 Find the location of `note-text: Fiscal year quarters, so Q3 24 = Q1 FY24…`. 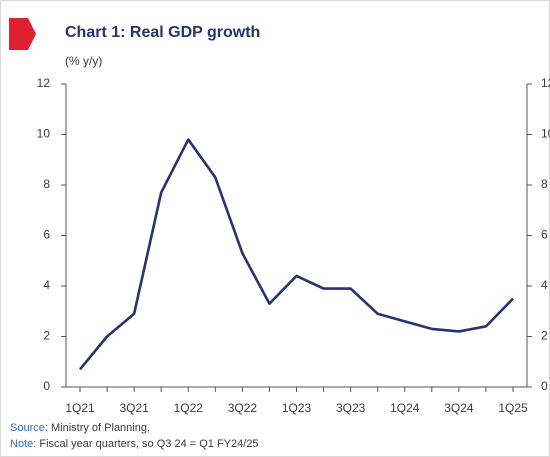

note-text: Fiscal year quarters, so Q3 24 = Q1 FY24… is located at coordinates (148, 444).